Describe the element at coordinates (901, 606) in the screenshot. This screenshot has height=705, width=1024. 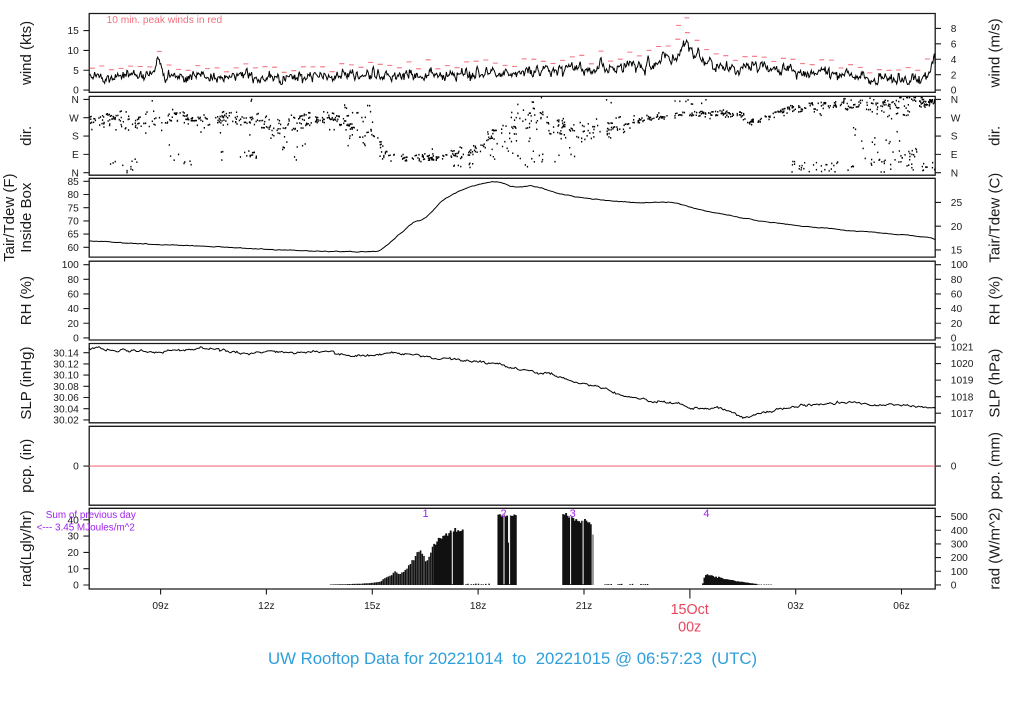
I see `svg-text: 06z` at that location.